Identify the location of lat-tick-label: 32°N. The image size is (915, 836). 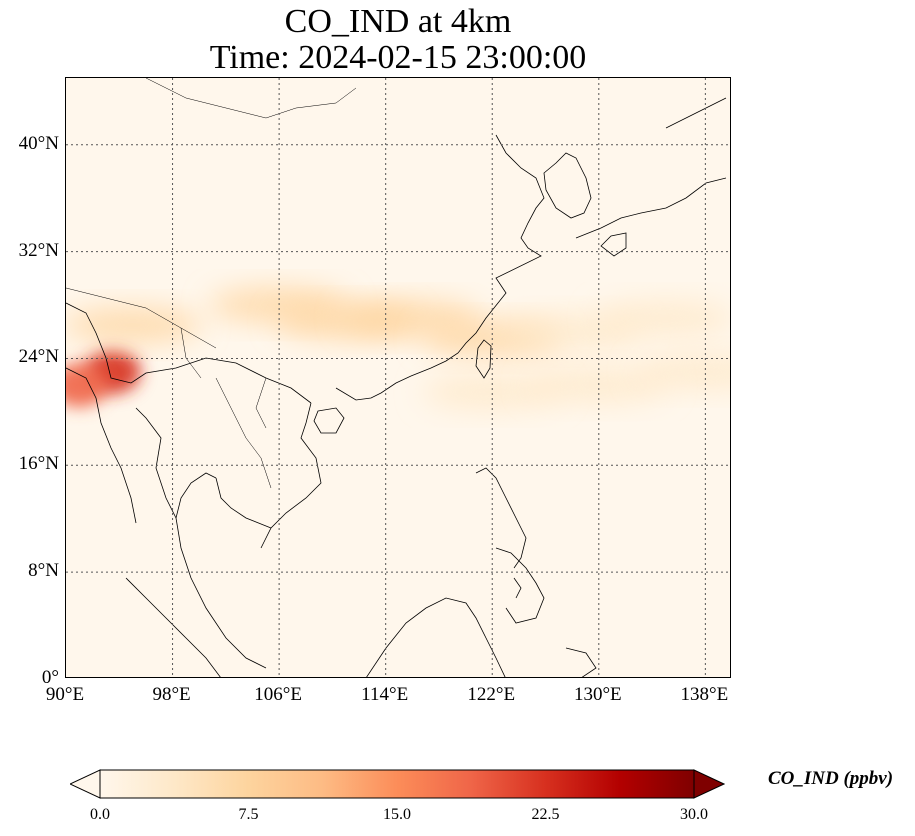
(38, 250).